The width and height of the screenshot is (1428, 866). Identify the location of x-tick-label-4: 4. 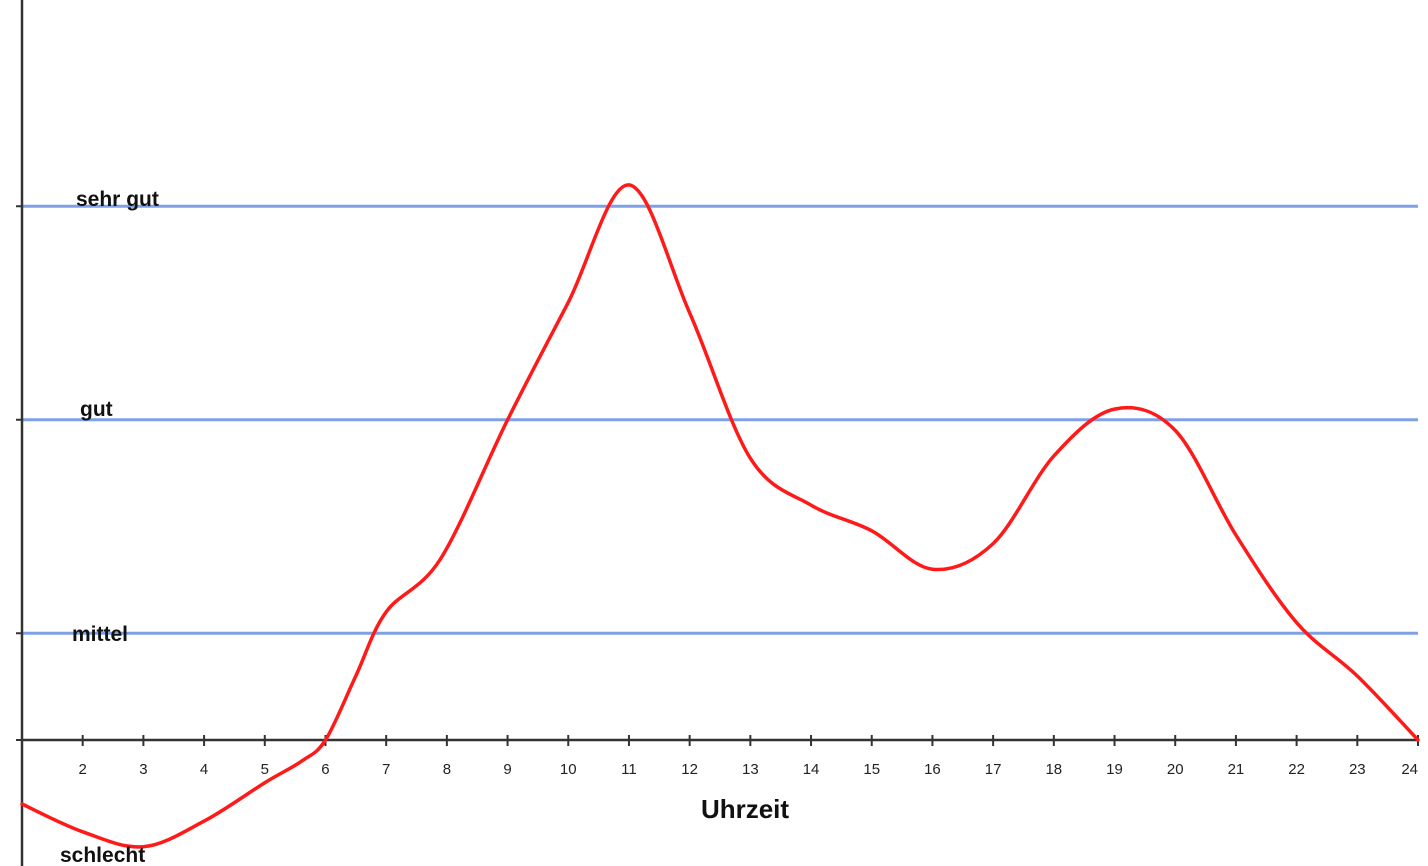
(204, 769).